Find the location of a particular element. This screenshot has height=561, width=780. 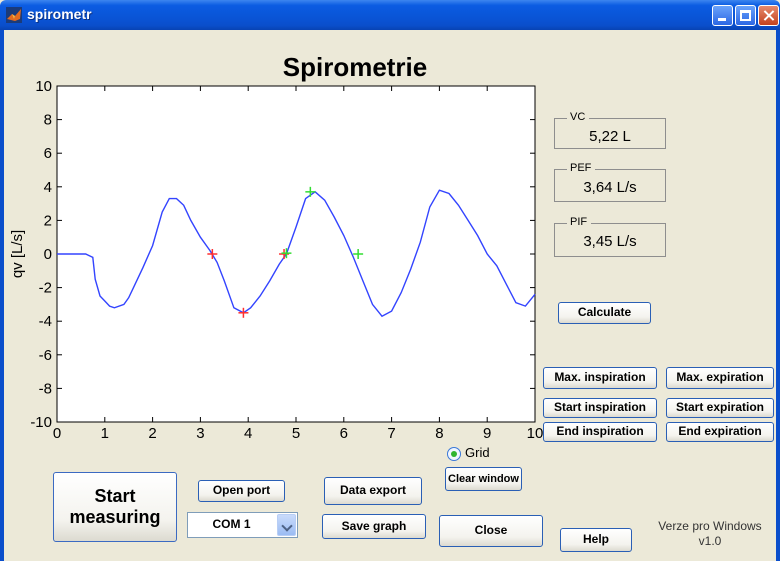

start-measuring-button: Start measuring is located at coordinates (115, 507).